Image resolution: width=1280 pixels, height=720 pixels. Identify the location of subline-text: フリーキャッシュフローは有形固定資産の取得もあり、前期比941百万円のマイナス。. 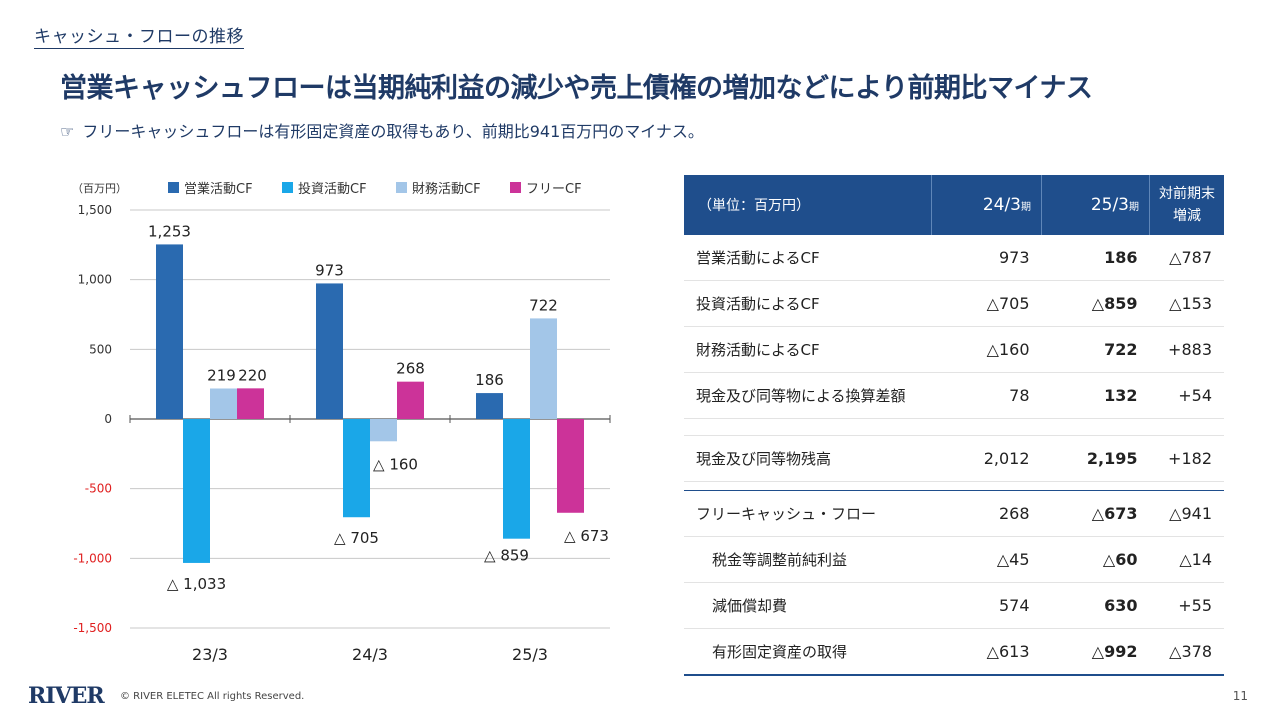
(393, 131).